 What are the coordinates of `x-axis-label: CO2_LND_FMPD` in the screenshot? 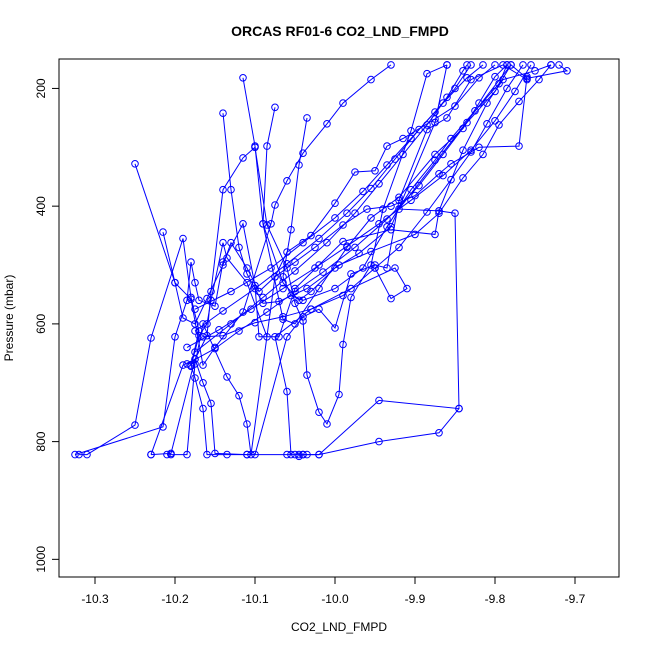 It's located at (339, 627).